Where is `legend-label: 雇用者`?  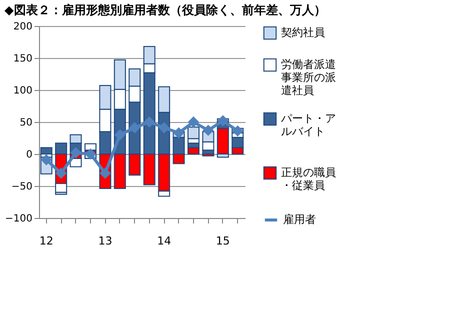
legend-label: 雇用者 is located at coordinates (299, 219).